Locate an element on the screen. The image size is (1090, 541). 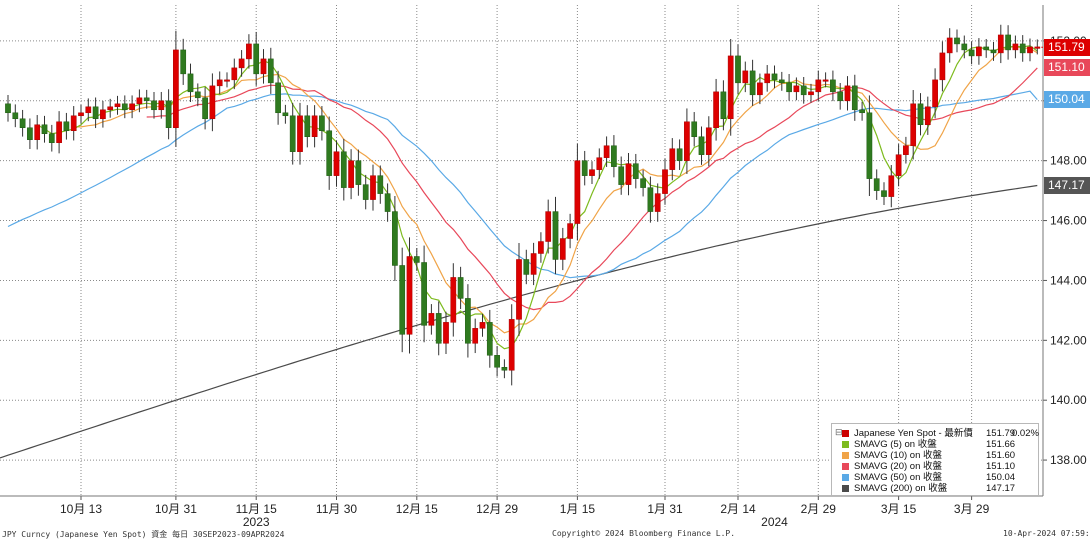
legend-series-value: 151.60 is located at coordinates (1001, 455).